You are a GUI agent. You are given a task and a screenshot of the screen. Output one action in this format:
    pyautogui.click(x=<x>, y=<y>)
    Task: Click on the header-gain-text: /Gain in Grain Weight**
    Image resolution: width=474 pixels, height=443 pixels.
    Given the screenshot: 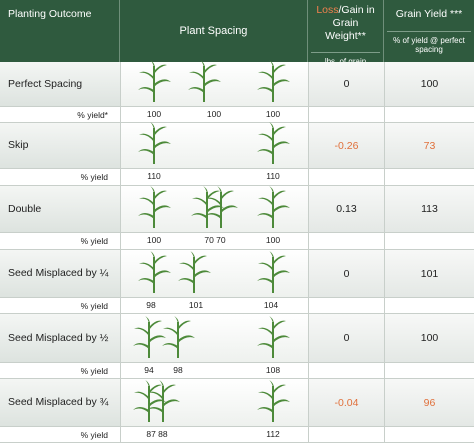 What is the action you would take?
    pyautogui.click(x=350, y=23)
    